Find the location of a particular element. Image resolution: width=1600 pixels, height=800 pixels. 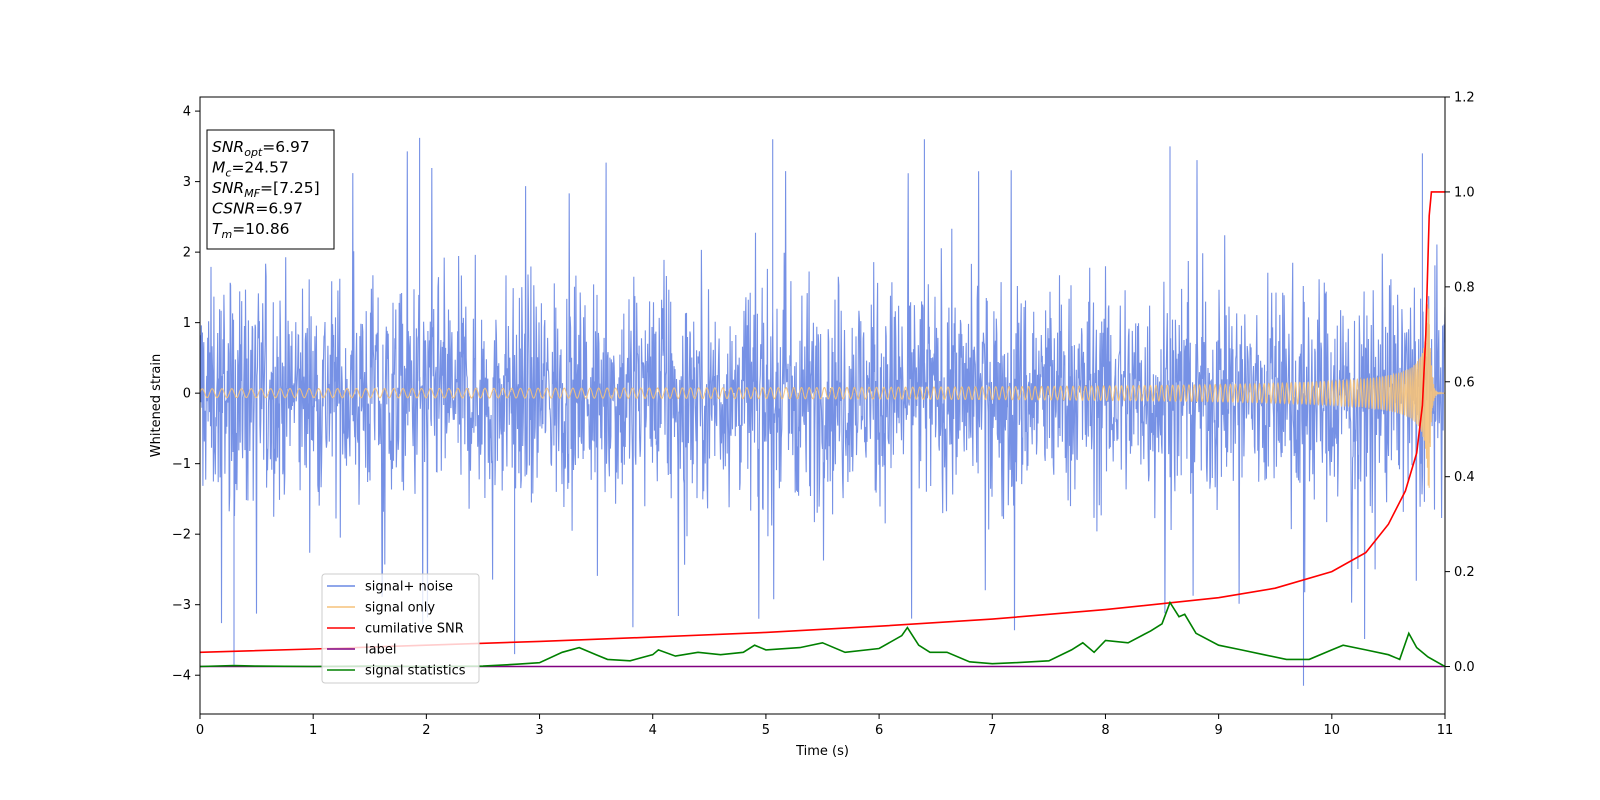

x-tick-label: 9 is located at coordinates (1218, 730).